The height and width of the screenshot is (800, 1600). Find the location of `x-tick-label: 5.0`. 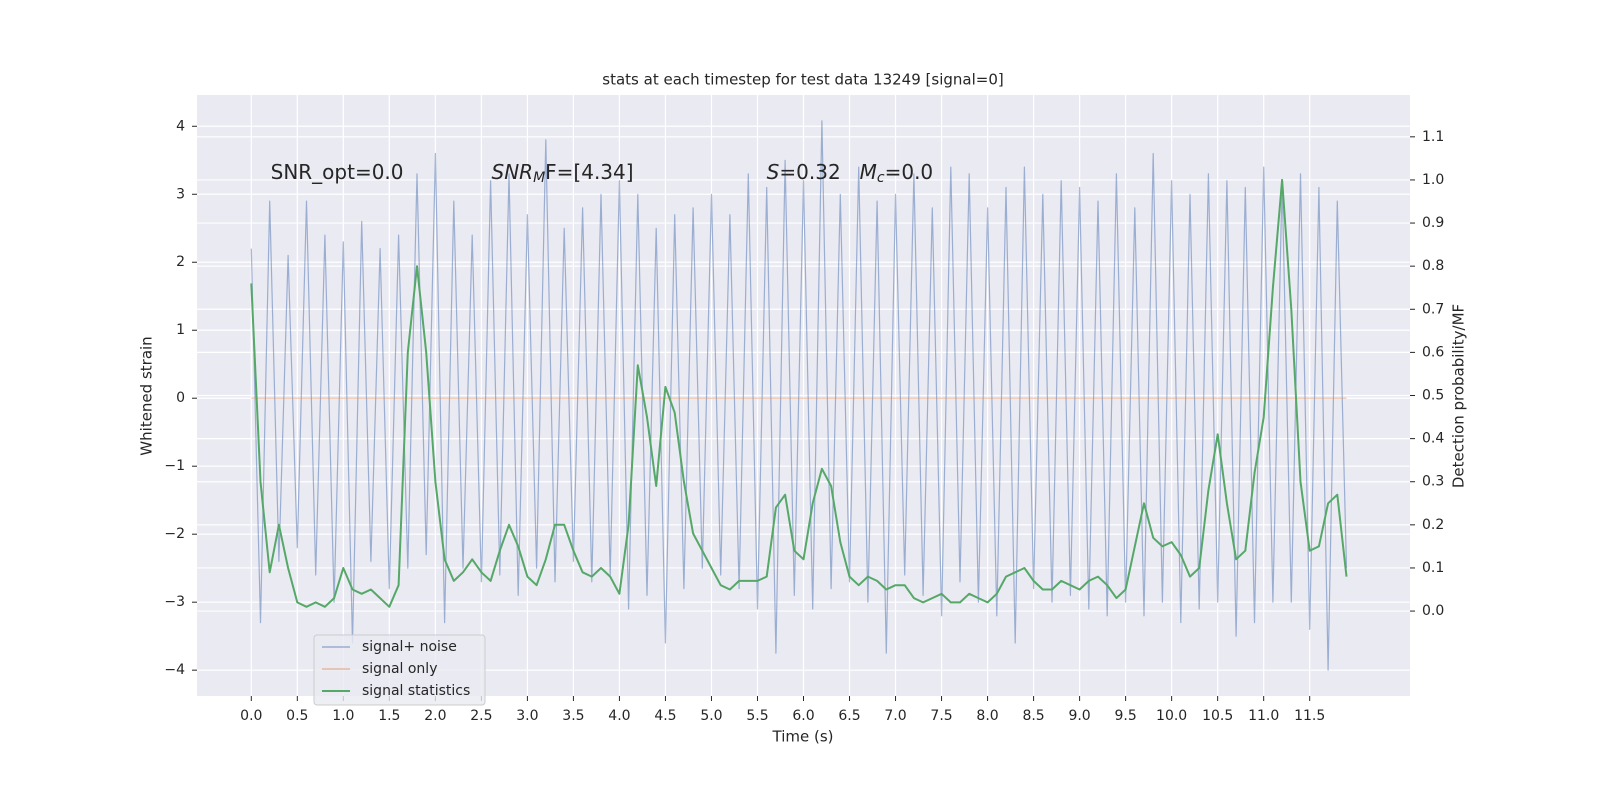

x-tick-label: 5.0 is located at coordinates (711, 716).